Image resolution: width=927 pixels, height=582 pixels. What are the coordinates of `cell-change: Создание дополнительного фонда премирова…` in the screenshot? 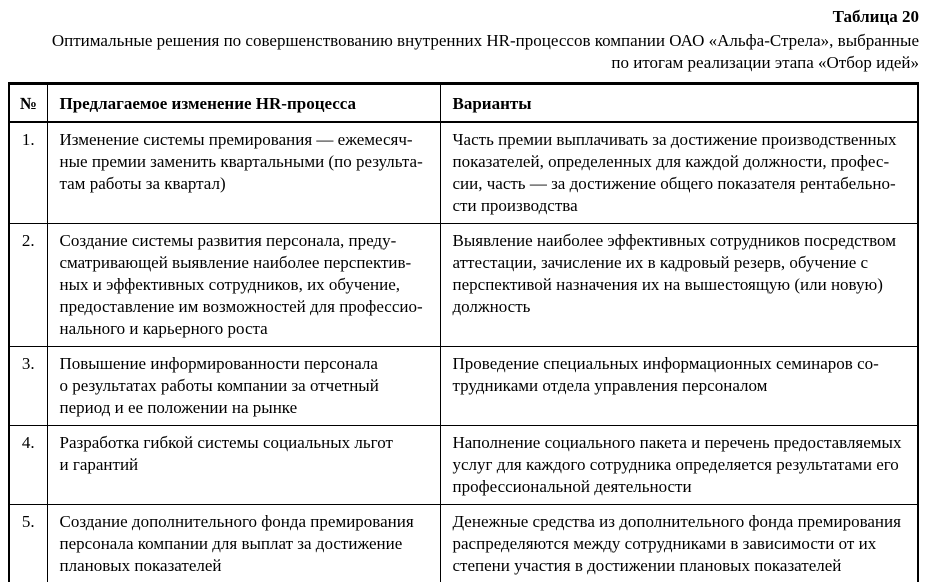 It's located at (243, 543).